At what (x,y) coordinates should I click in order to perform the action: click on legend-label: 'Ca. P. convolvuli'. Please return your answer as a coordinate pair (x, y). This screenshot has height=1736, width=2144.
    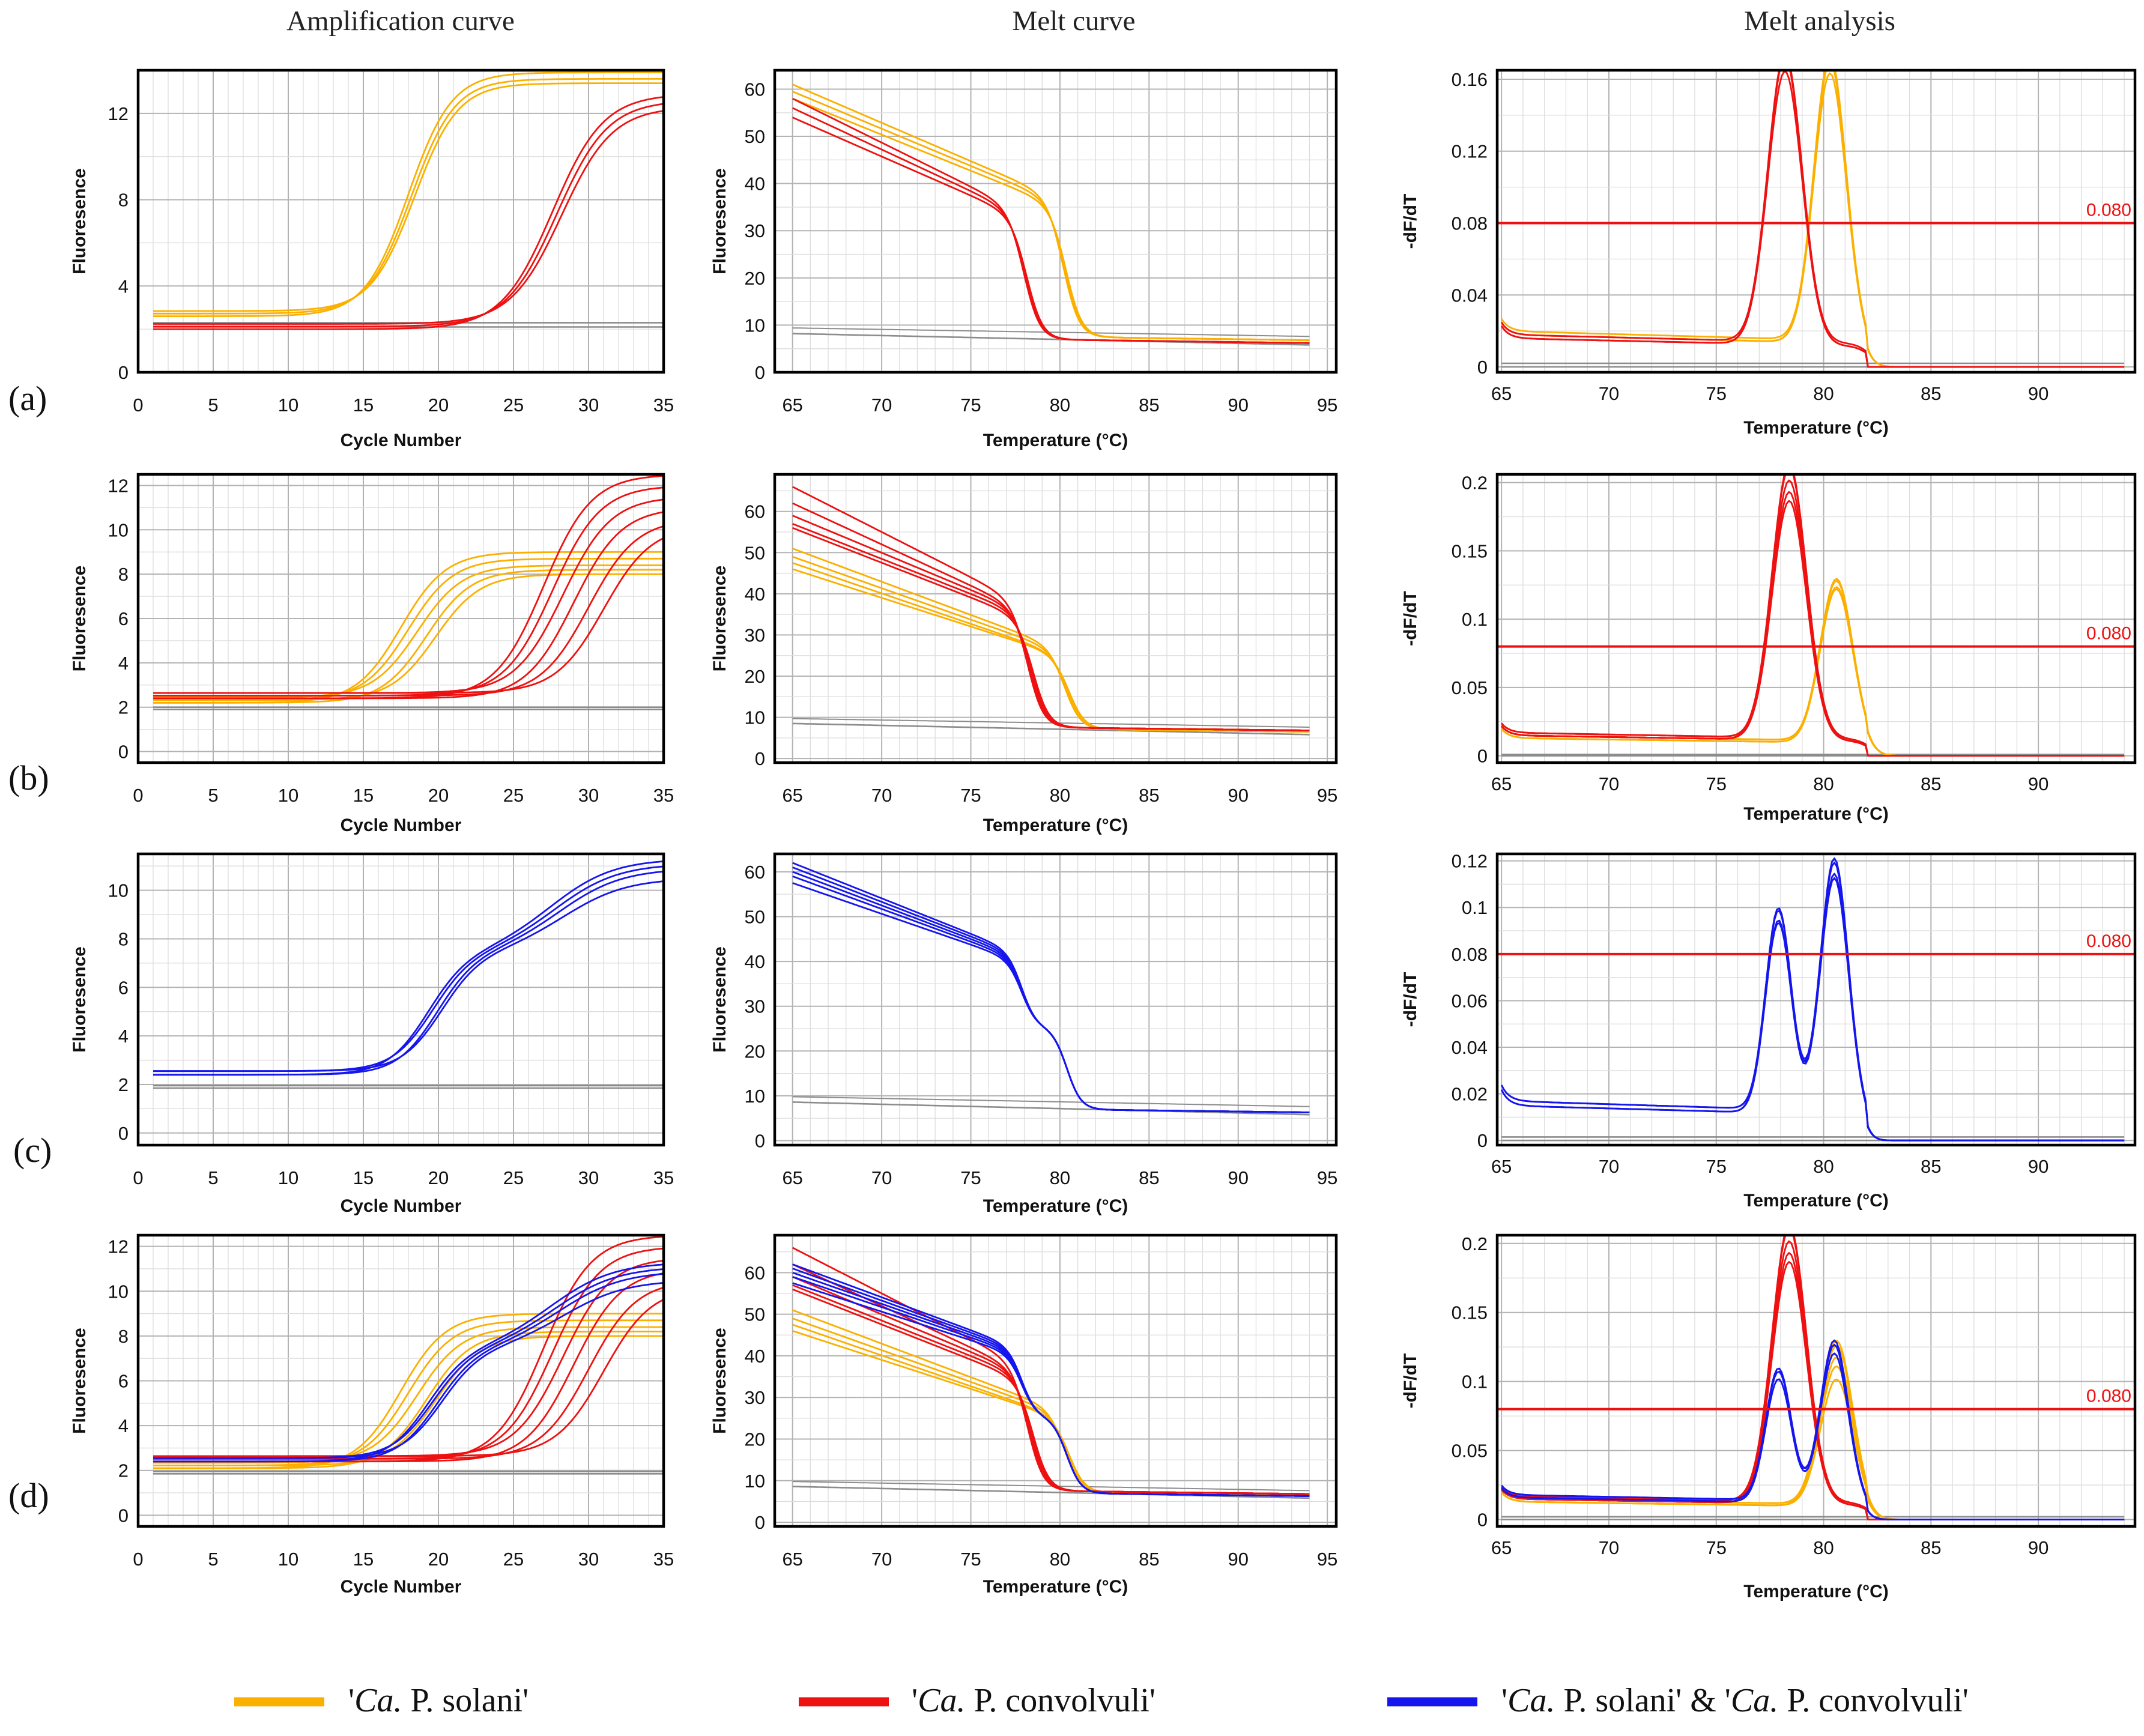
    Looking at the image, I should click on (1033, 1700).